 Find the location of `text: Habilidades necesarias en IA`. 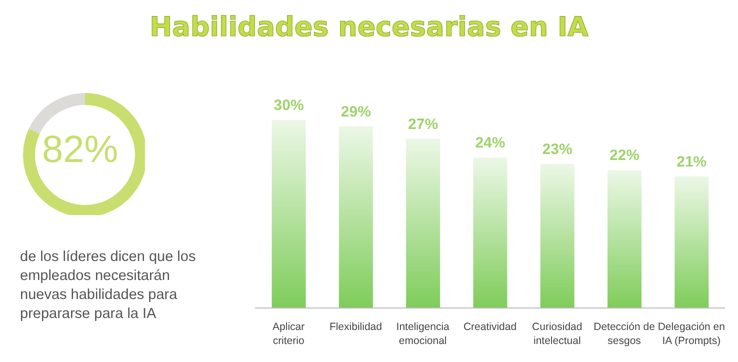

text: Habilidades necesarias en IA is located at coordinates (369, 27).